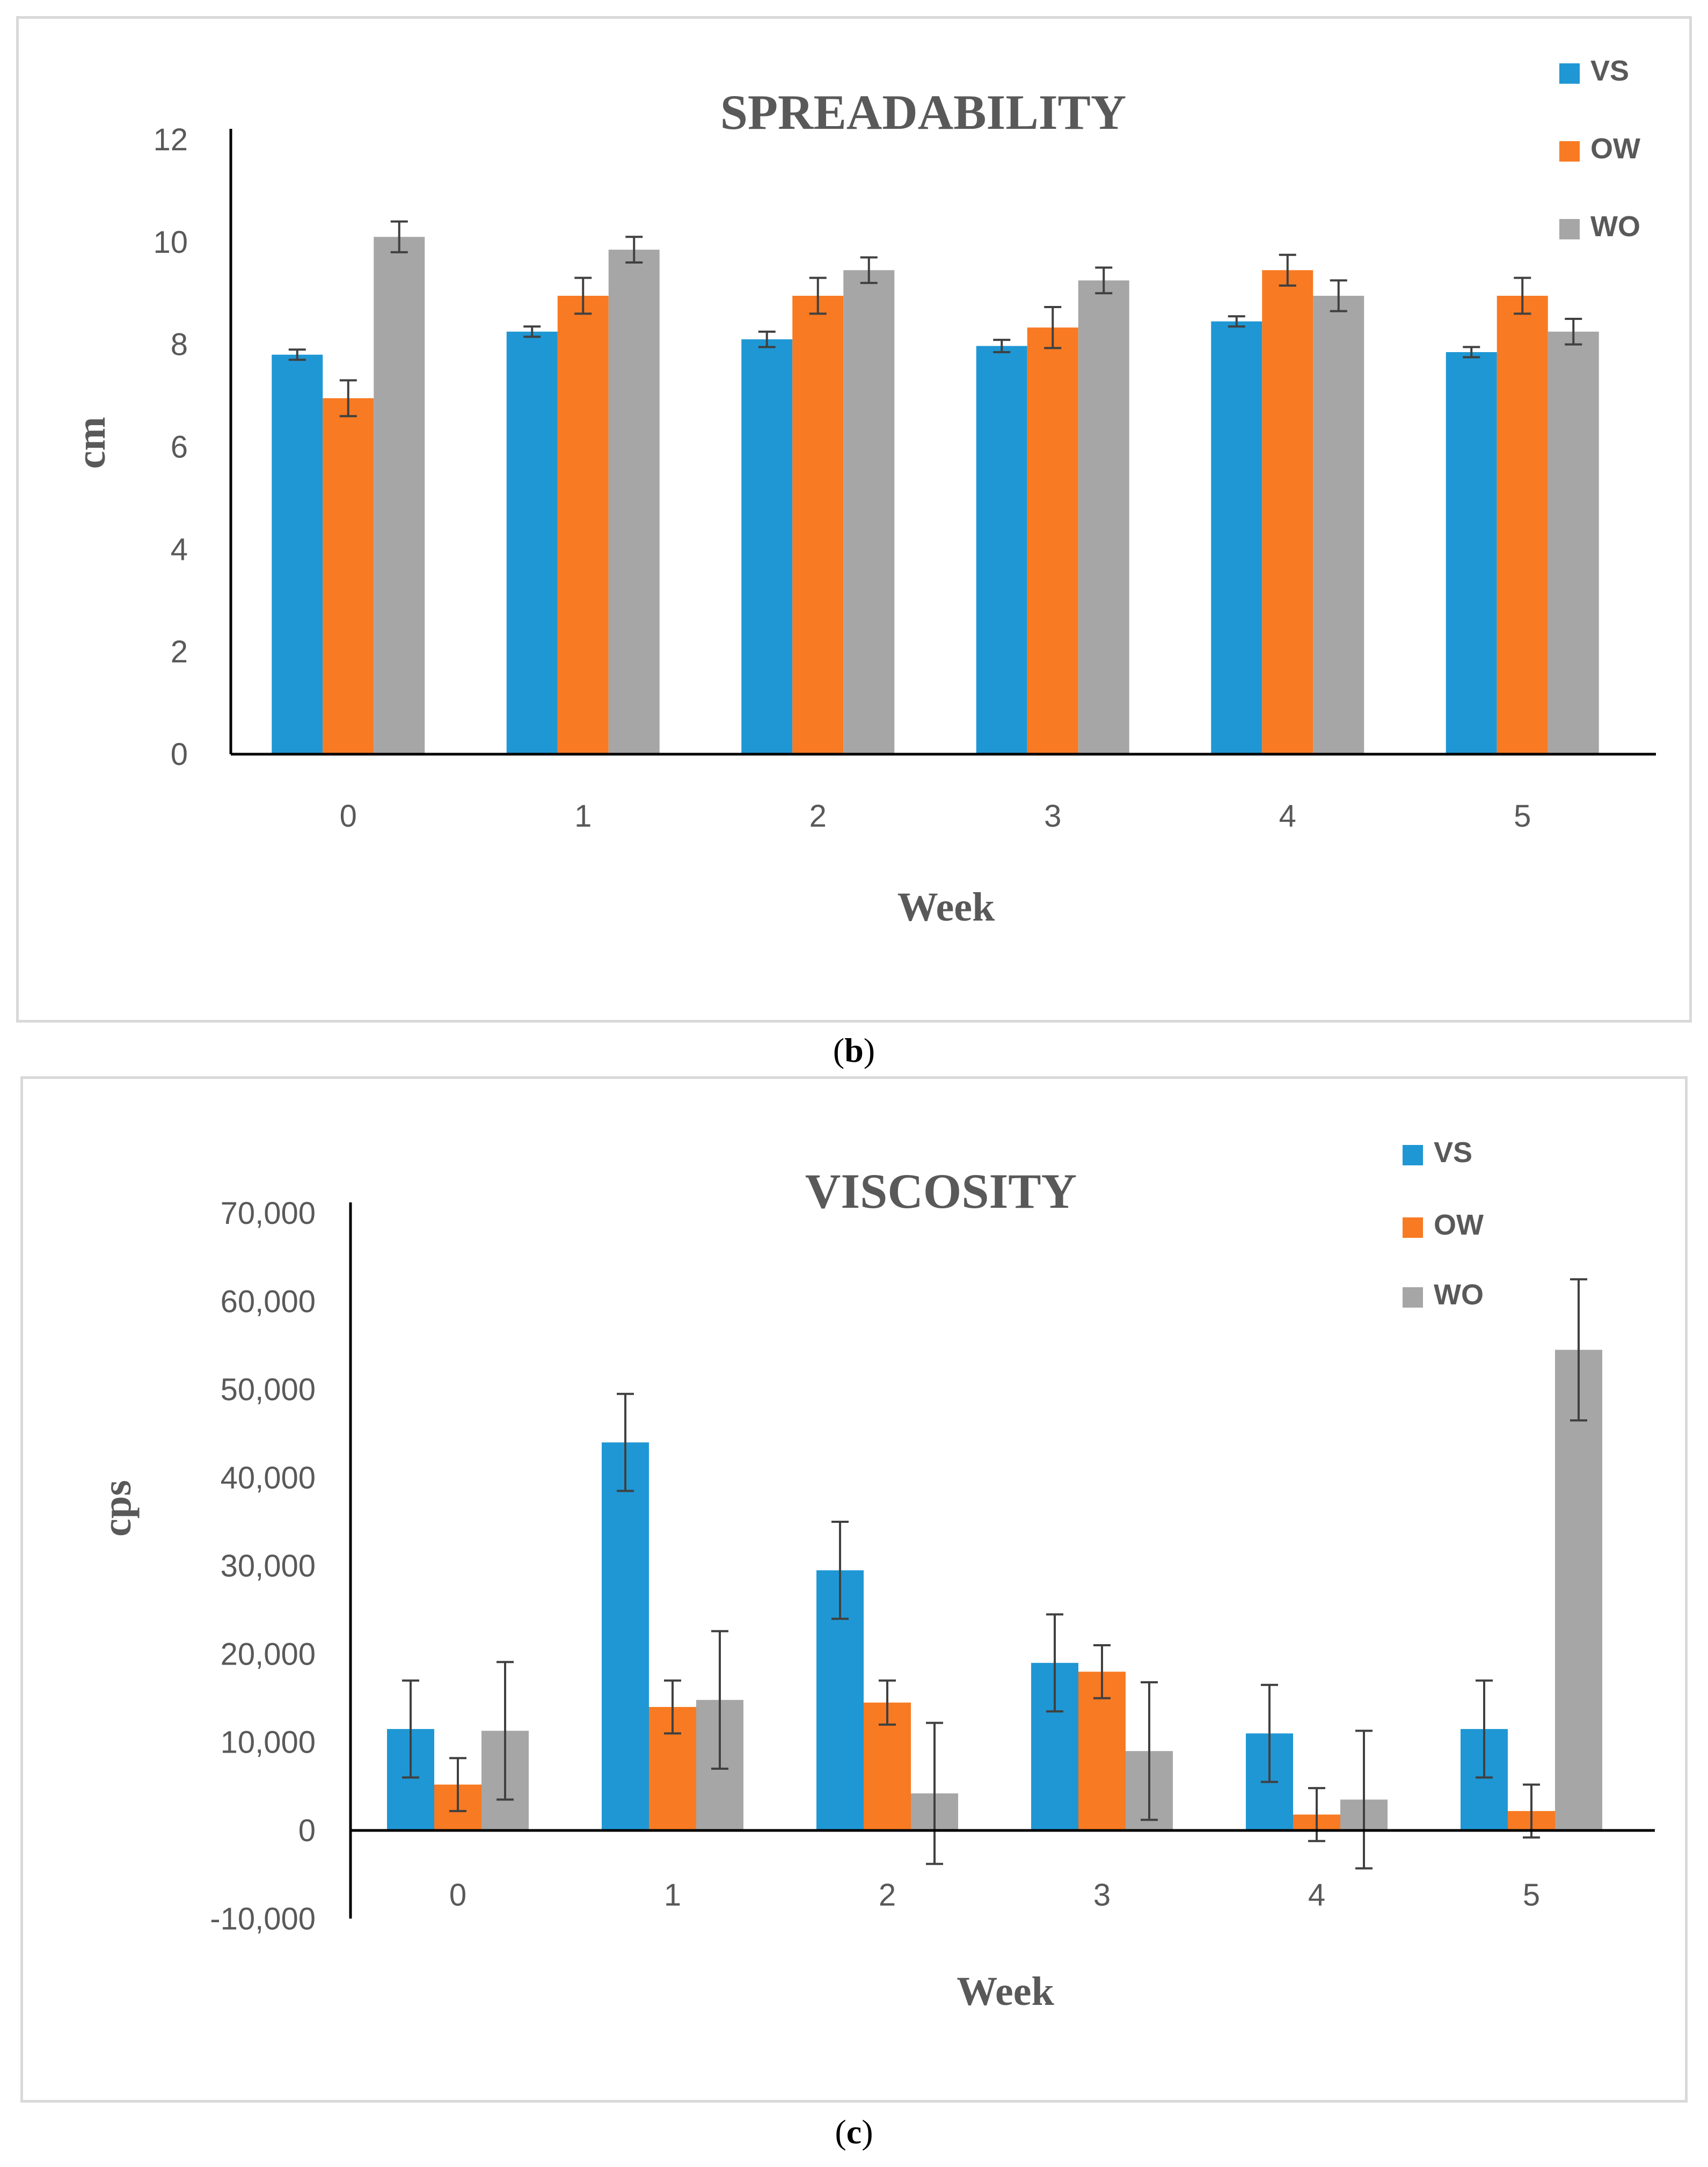 The height and width of the screenshot is (2167, 1708). Describe the element at coordinates (179, 549) in the screenshot. I see `y-tick-label: 4` at that location.